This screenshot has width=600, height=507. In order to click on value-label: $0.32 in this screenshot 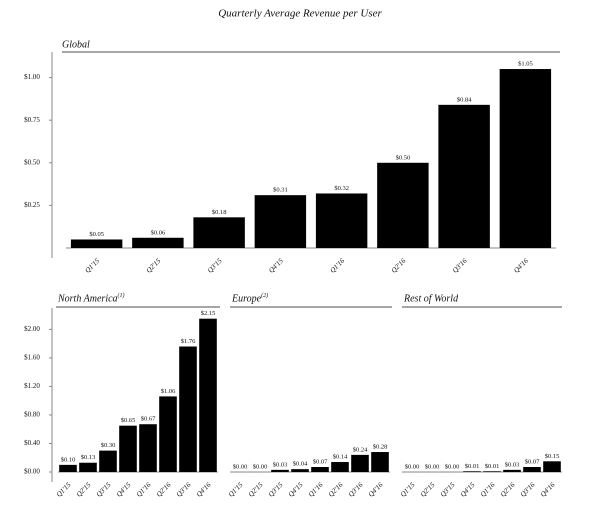, I will do `click(341, 188)`.